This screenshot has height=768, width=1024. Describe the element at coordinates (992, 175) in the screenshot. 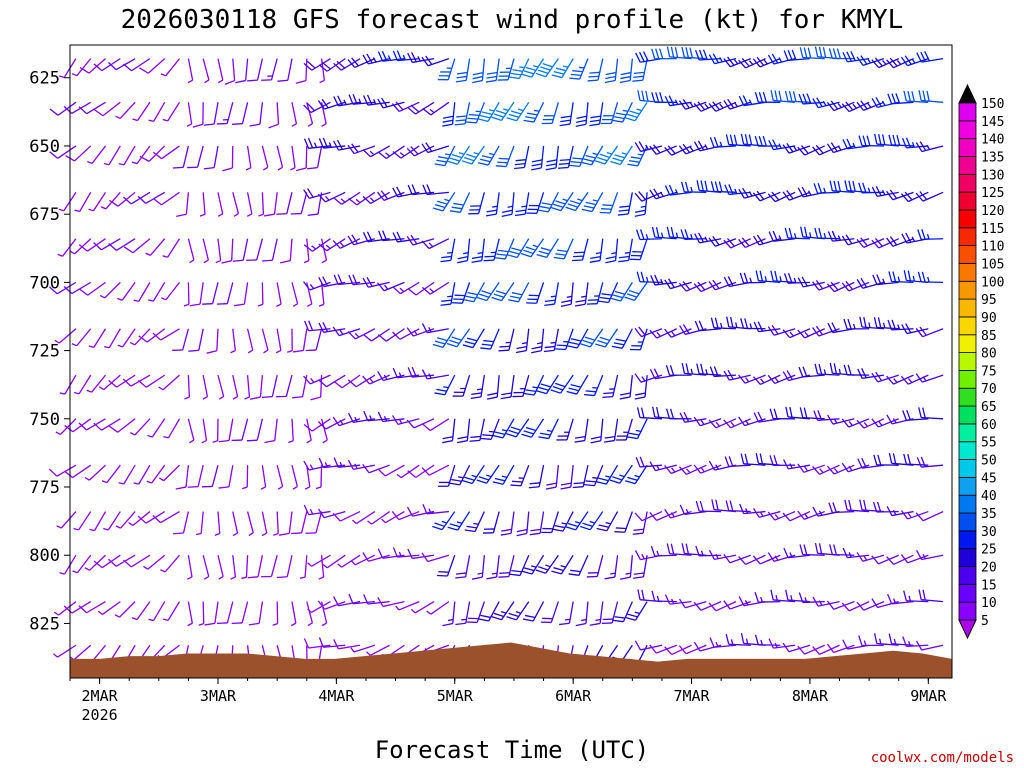

I see `colorbar-label: 130` at that location.